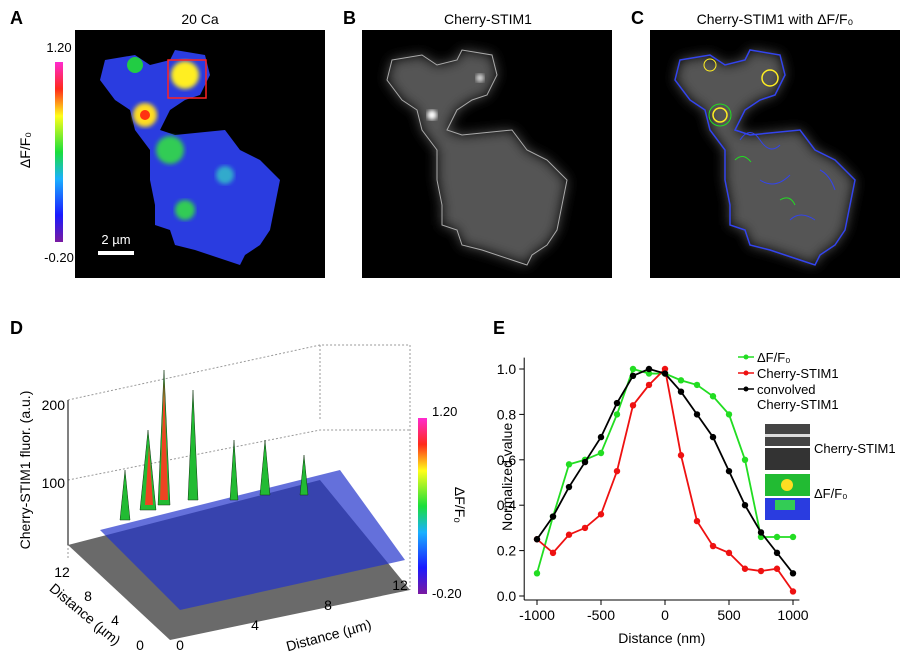 The width and height of the screenshot is (904, 666). What do you see at coordinates (400, 585) in the screenshot?
I see `x-tick-label: 12` at bounding box center [400, 585].